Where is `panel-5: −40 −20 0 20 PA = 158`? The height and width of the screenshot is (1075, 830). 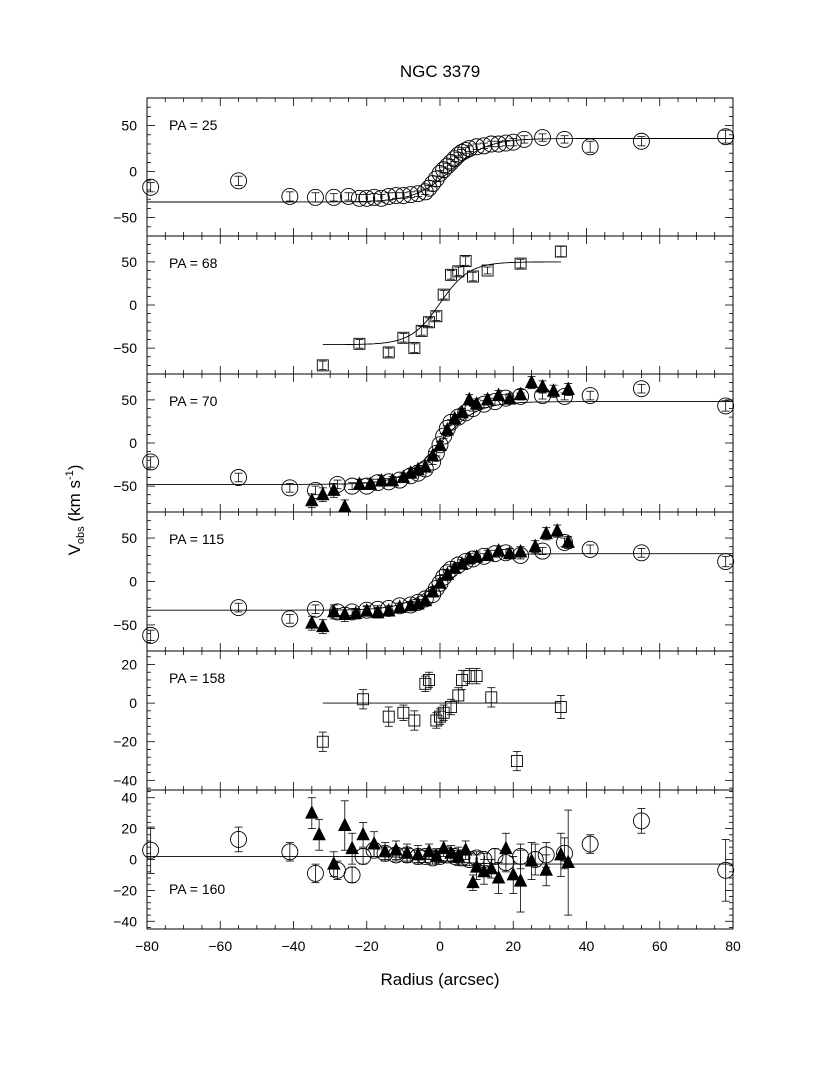
panel-5: −40 −20 0 20 PA = 158 is located at coordinates (423, 720).